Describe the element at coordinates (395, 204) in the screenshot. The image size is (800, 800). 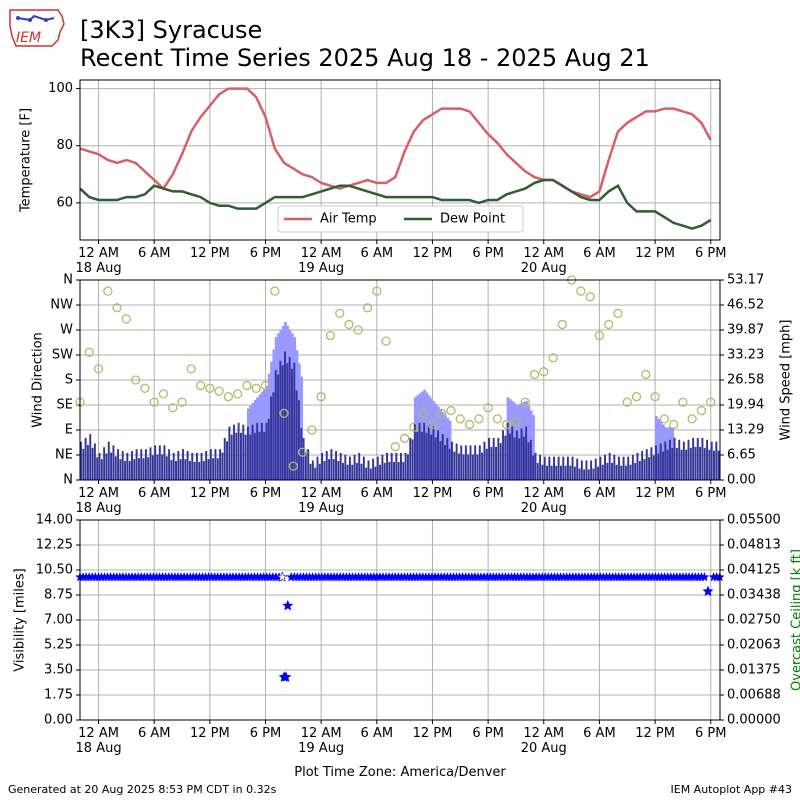
I see `series-line-dew-point` at that location.